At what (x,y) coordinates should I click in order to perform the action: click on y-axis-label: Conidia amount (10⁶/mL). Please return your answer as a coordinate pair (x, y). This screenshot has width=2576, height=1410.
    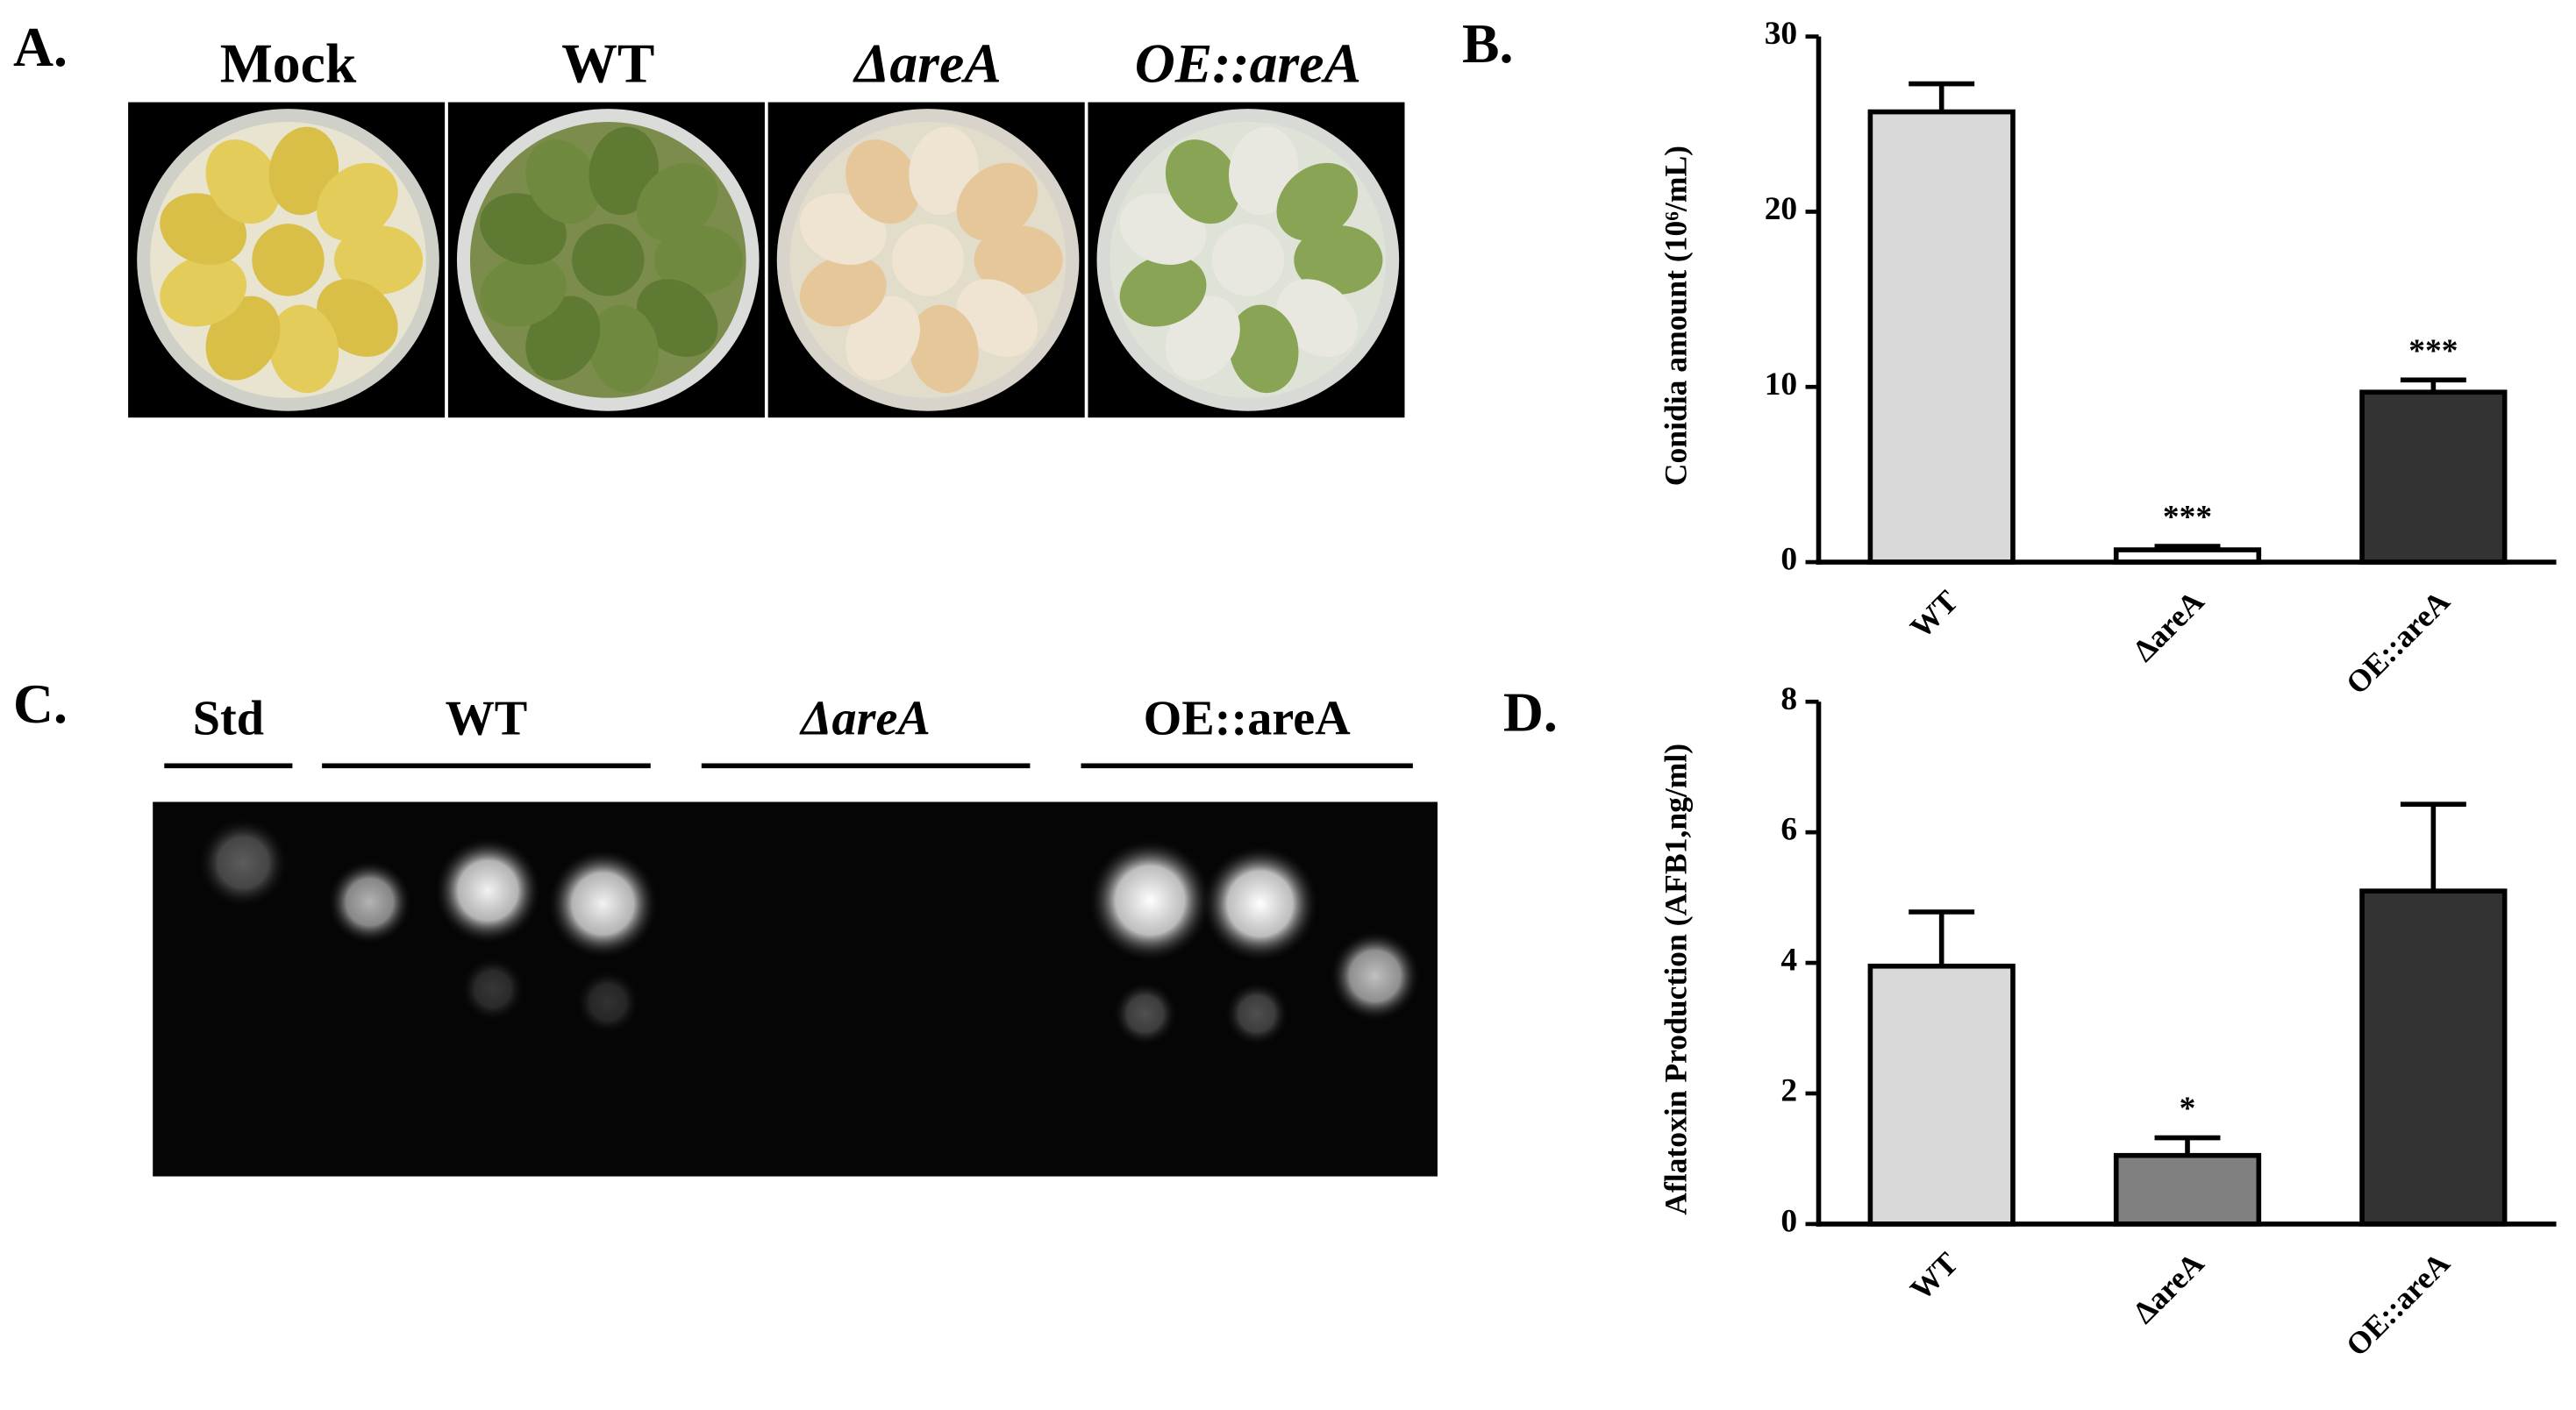
    Looking at the image, I should click on (1676, 316).